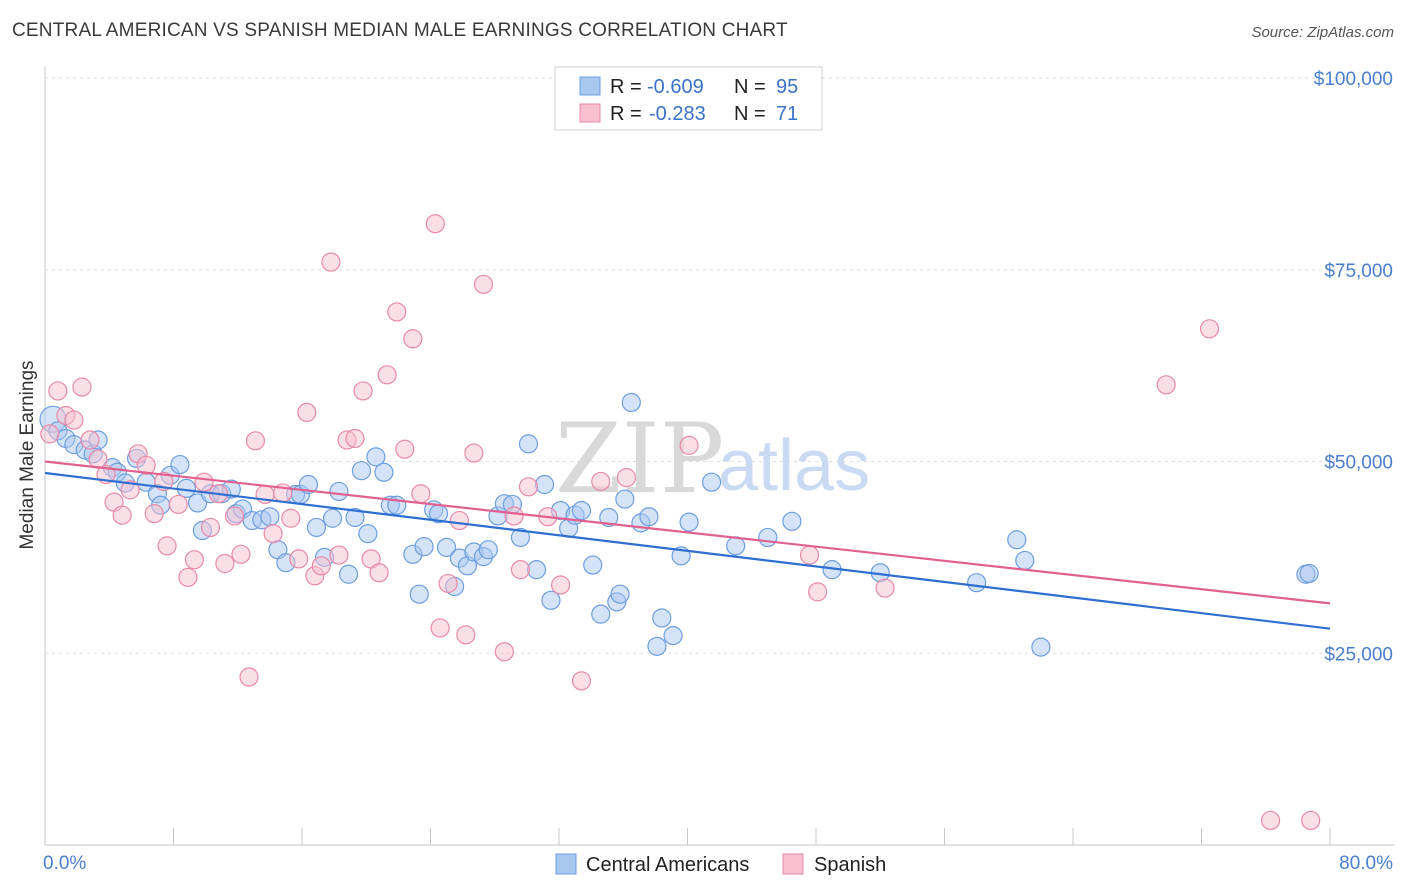 Image resolution: width=1406 pixels, height=892 pixels. What do you see at coordinates (639, 459) in the screenshot?
I see `watermark-zip: ZIP` at bounding box center [639, 459].